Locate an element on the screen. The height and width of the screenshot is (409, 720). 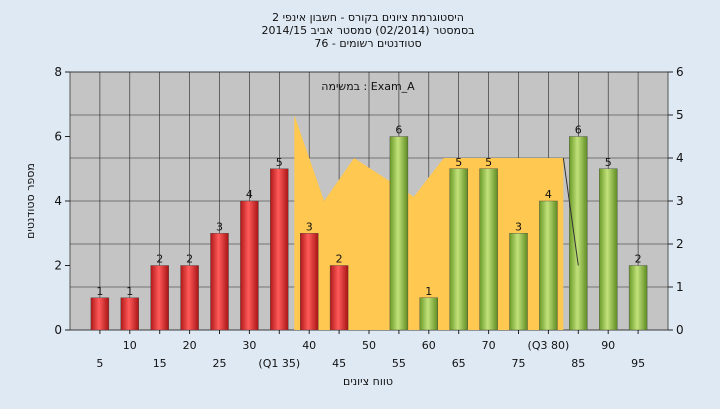
x-tick-label: 95 is located at coordinates (638, 363).